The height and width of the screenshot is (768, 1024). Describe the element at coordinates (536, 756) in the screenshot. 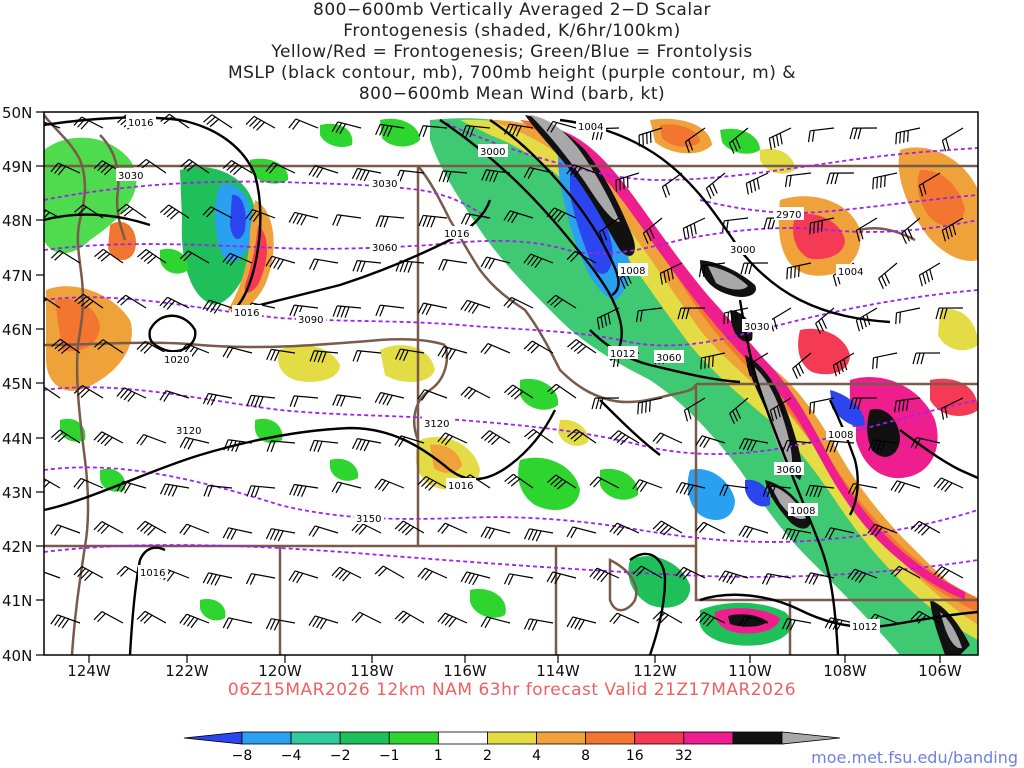

I see `colorbar-label: 4` at that location.